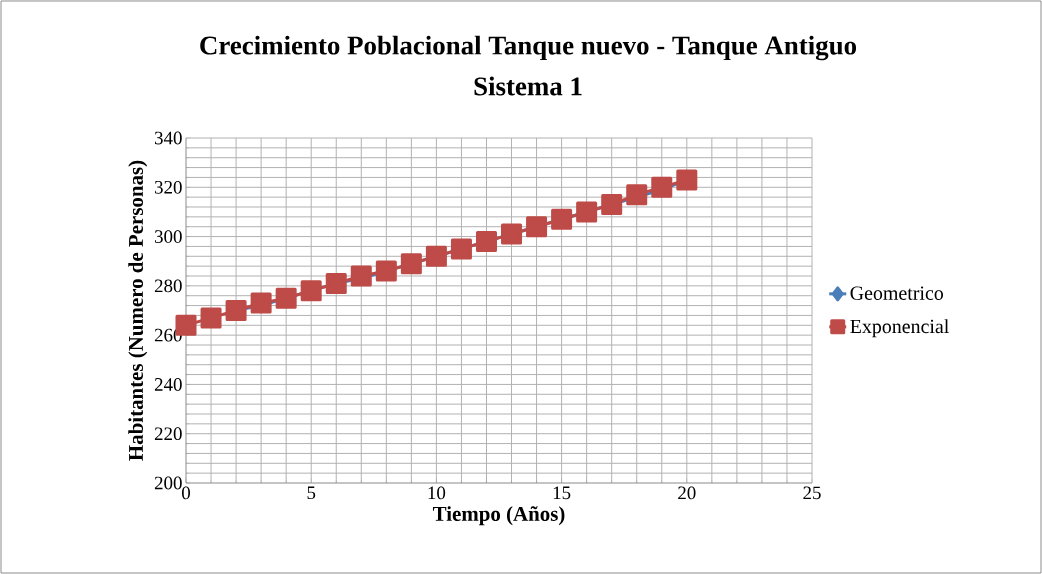 The image size is (1042, 574). What do you see at coordinates (168, 138) in the screenshot?
I see `y-tick-label: 340` at bounding box center [168, 138].